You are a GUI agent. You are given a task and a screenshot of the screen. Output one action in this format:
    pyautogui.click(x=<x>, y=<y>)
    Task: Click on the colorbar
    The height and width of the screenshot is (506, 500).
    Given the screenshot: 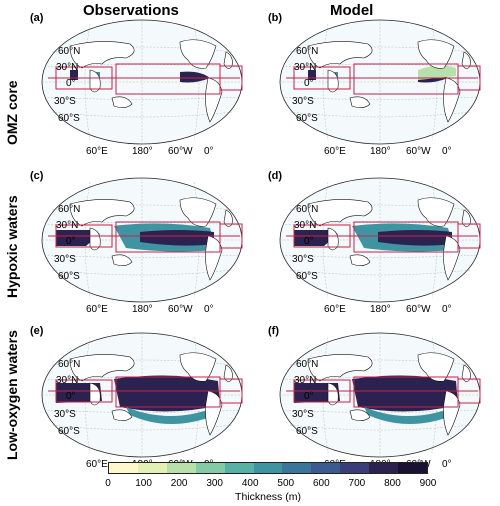 What is the action you would take?
    pyautogui.click(x=268, y=468)
    